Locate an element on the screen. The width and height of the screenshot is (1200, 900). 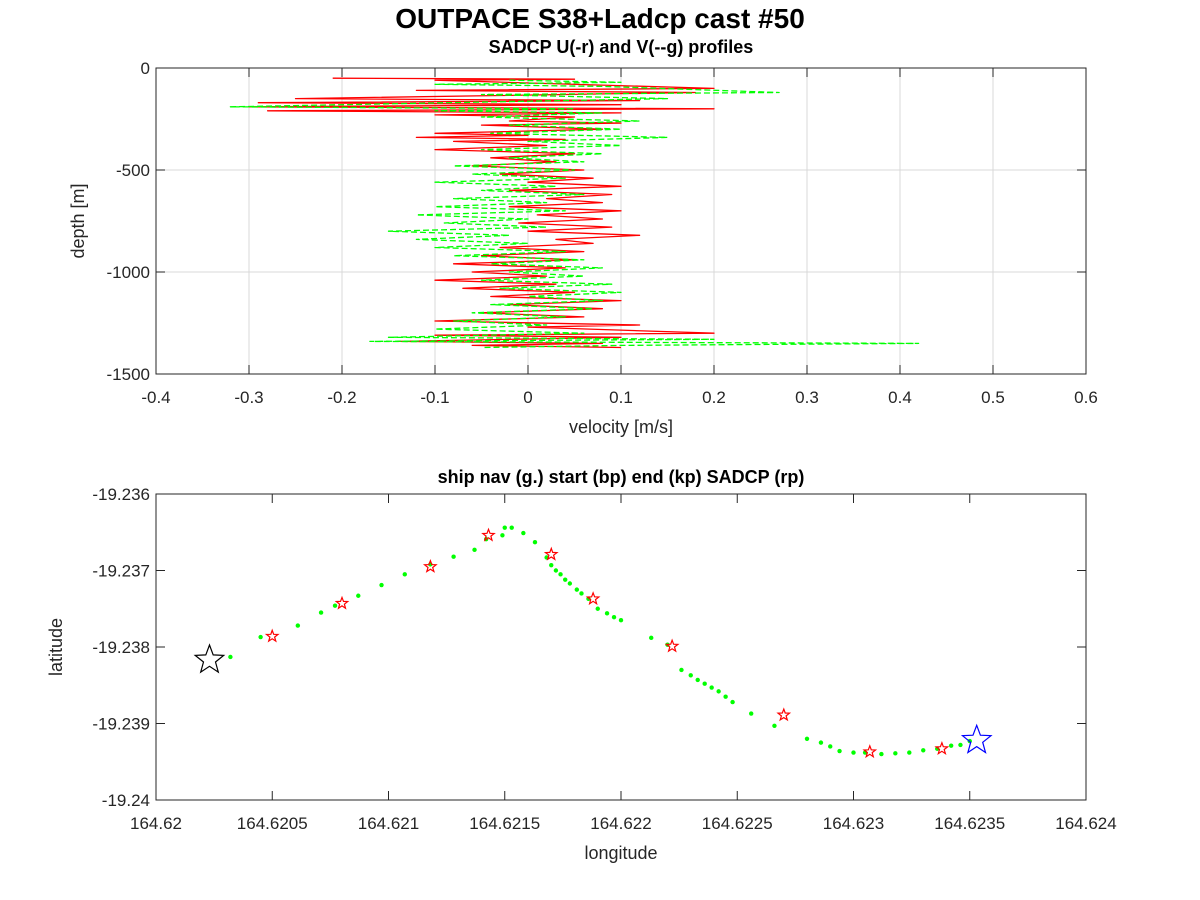
profile-xtick-label: 0.1 is located at coordinates (621, 397).